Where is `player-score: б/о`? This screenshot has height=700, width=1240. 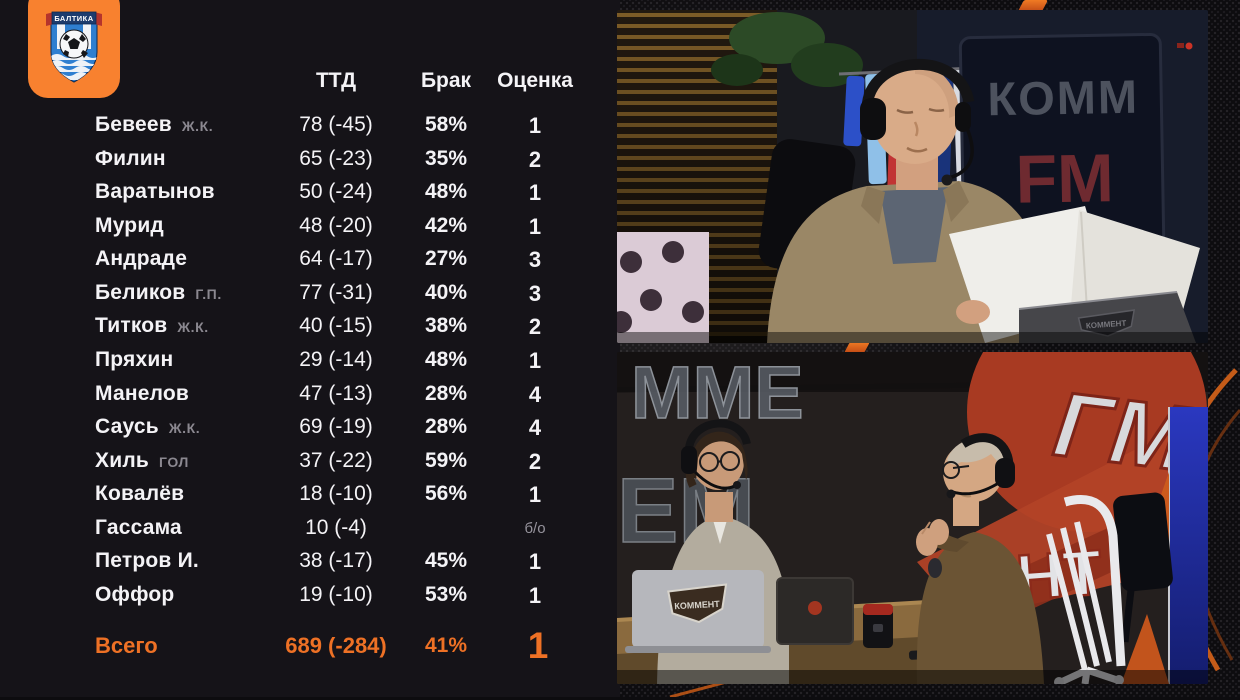 player-score: б/о is located at coordinates (535, 528).